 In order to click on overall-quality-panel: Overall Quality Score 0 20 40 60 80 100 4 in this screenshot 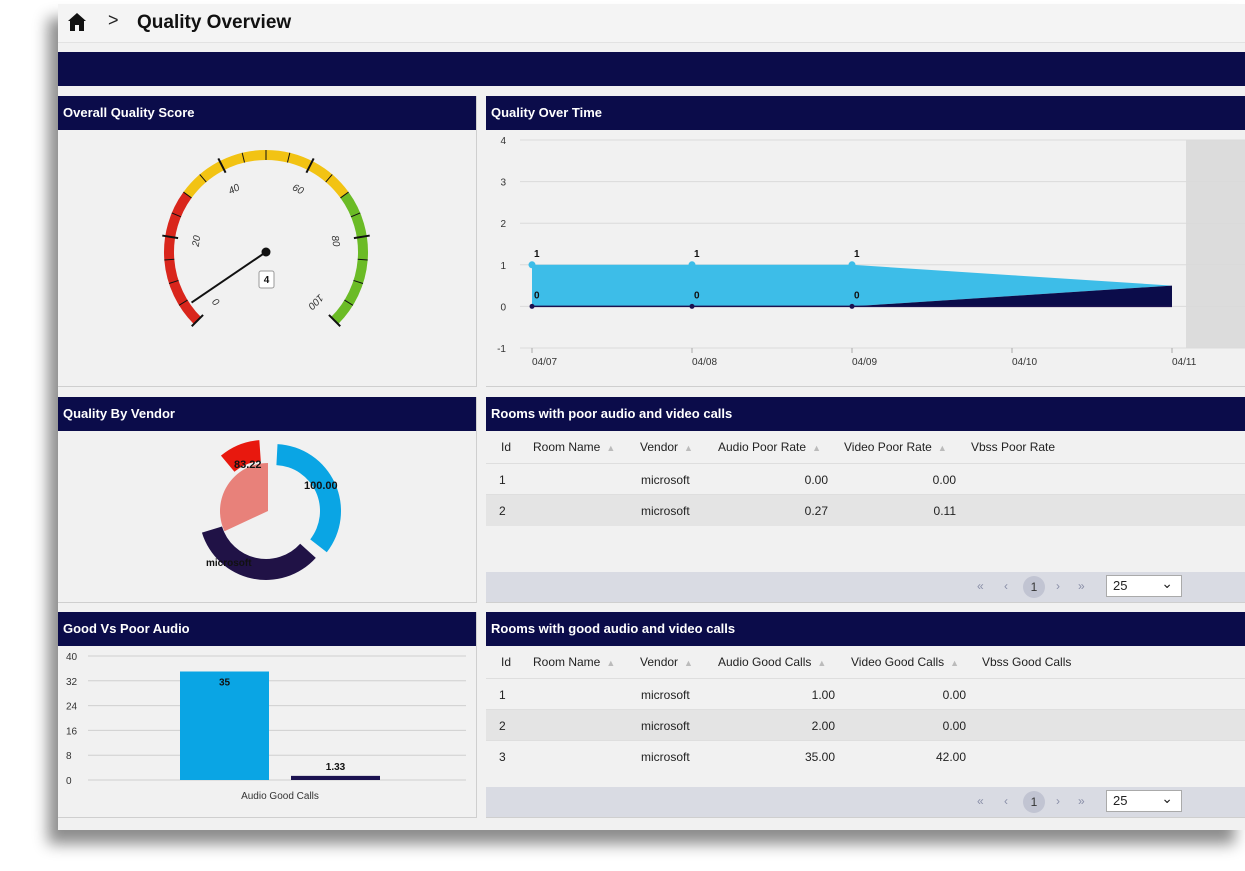, I will do `click(267, 241)`.